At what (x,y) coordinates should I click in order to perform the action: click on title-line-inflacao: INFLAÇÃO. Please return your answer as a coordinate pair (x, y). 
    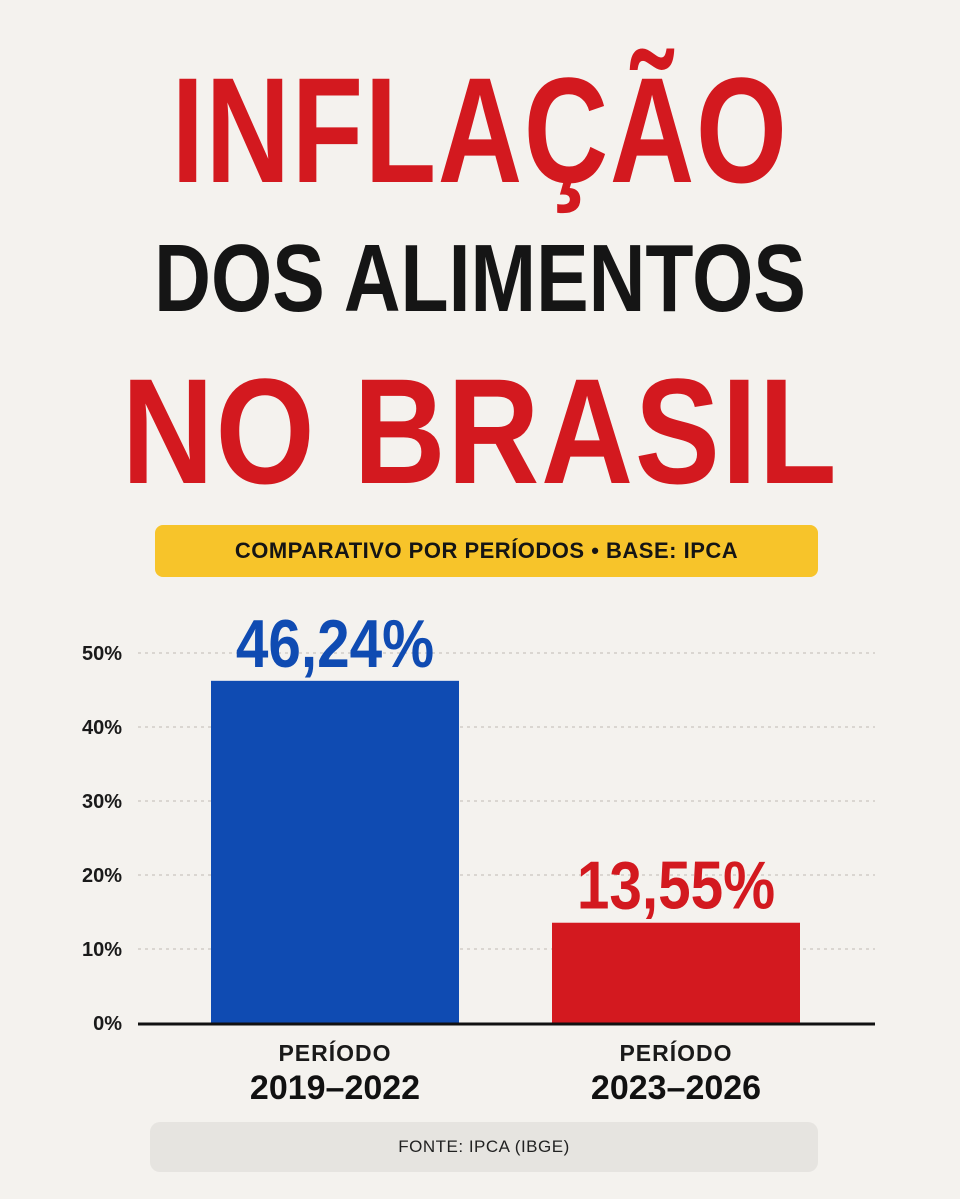
    Looking at the image, I should click on (480, 130).